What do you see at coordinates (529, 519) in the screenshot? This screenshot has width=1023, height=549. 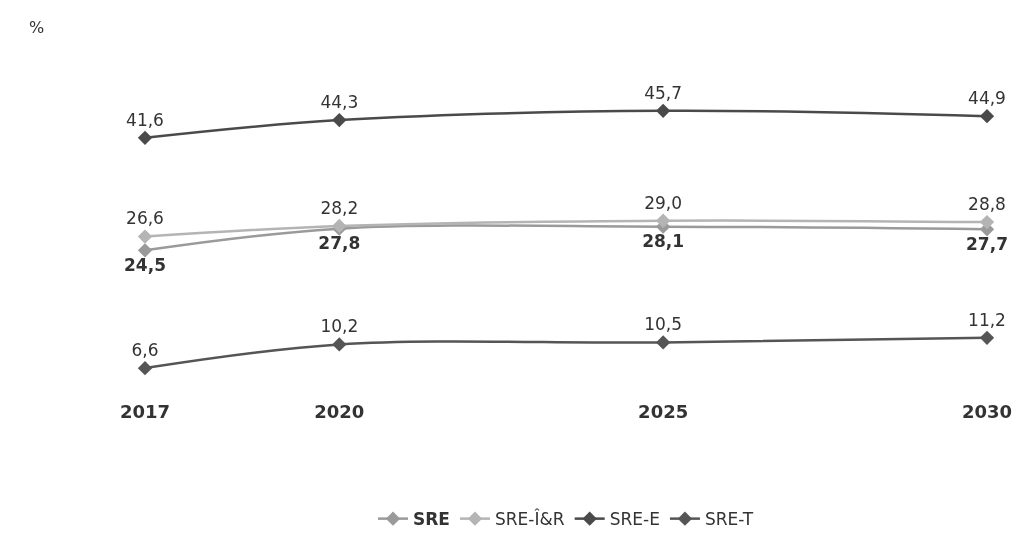 I see `legend-label: SRE-Î&R` at bounding box center [529, 519].